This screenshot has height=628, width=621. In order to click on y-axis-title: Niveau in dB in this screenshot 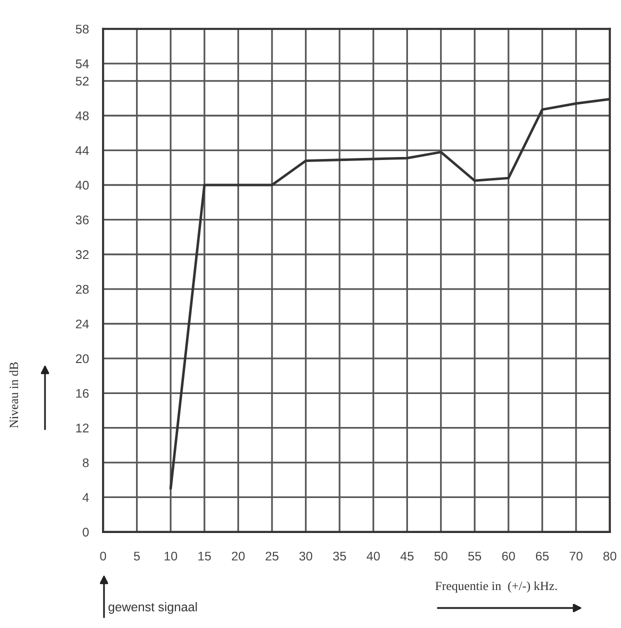, I will do `click(13, 395)`.